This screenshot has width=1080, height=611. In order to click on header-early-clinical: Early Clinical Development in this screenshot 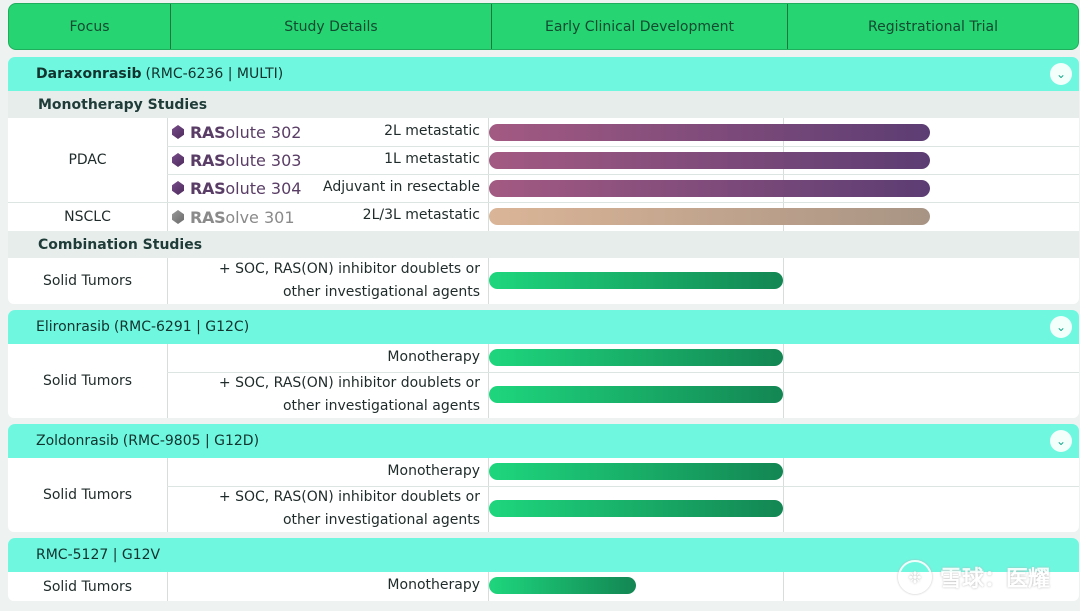, I will do `click(639, 26)`.